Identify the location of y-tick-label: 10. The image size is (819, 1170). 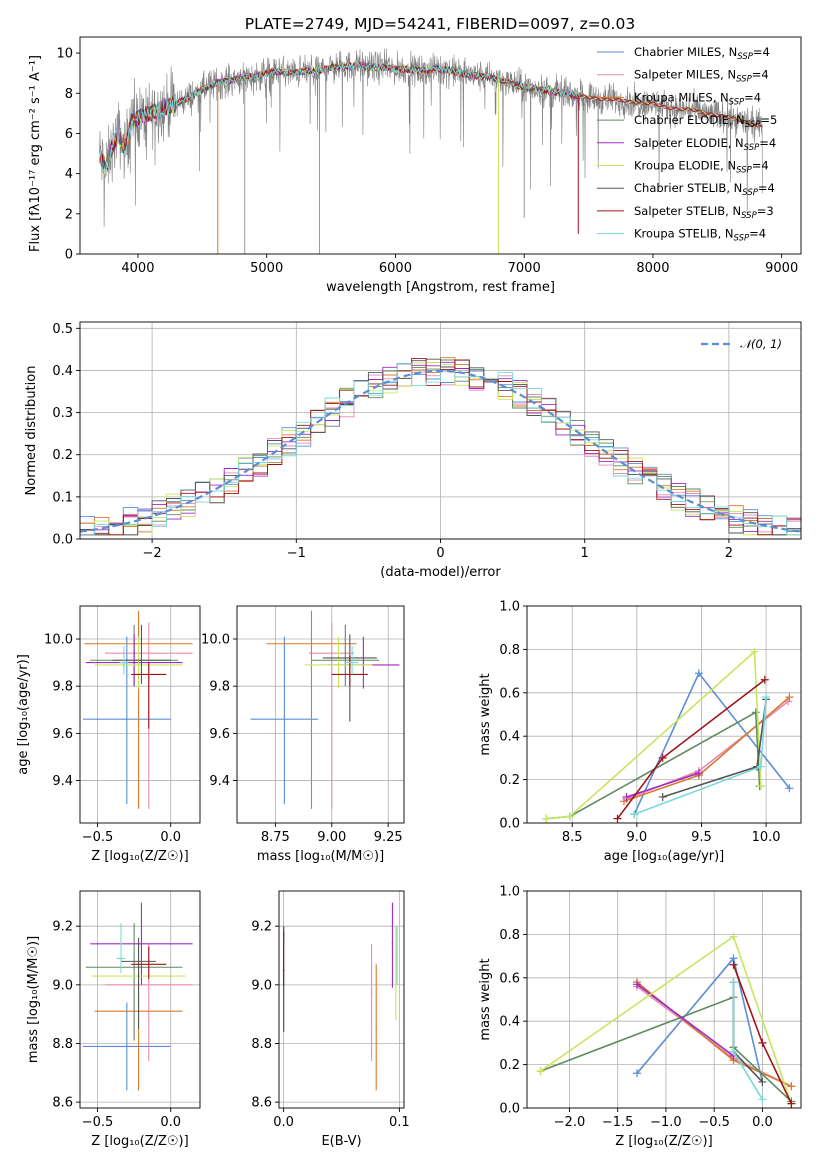
(64, 54).